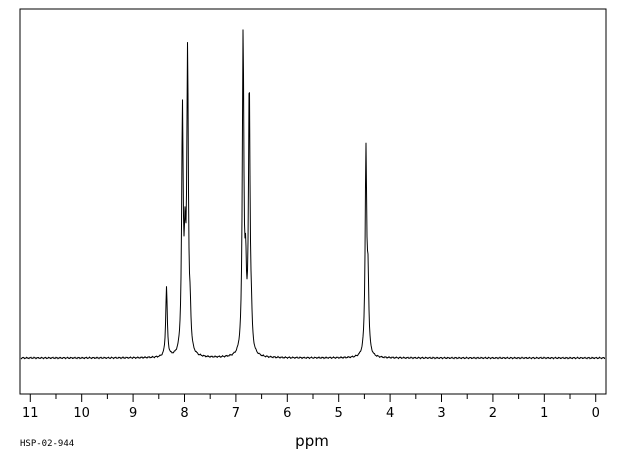 The height and width of the screenshot is (455, 620). What do you see at coordinates (236, 413) in the screenshot?
I see `tick-label: 7` at bounding box center [236, 413].